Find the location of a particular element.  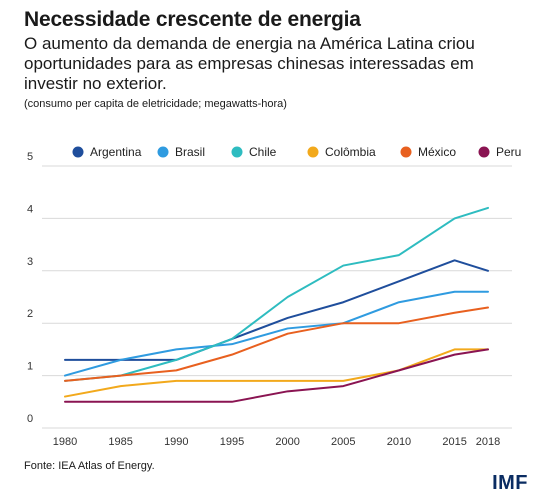

legend-label: Brasil is located at coordinates (190, 152).